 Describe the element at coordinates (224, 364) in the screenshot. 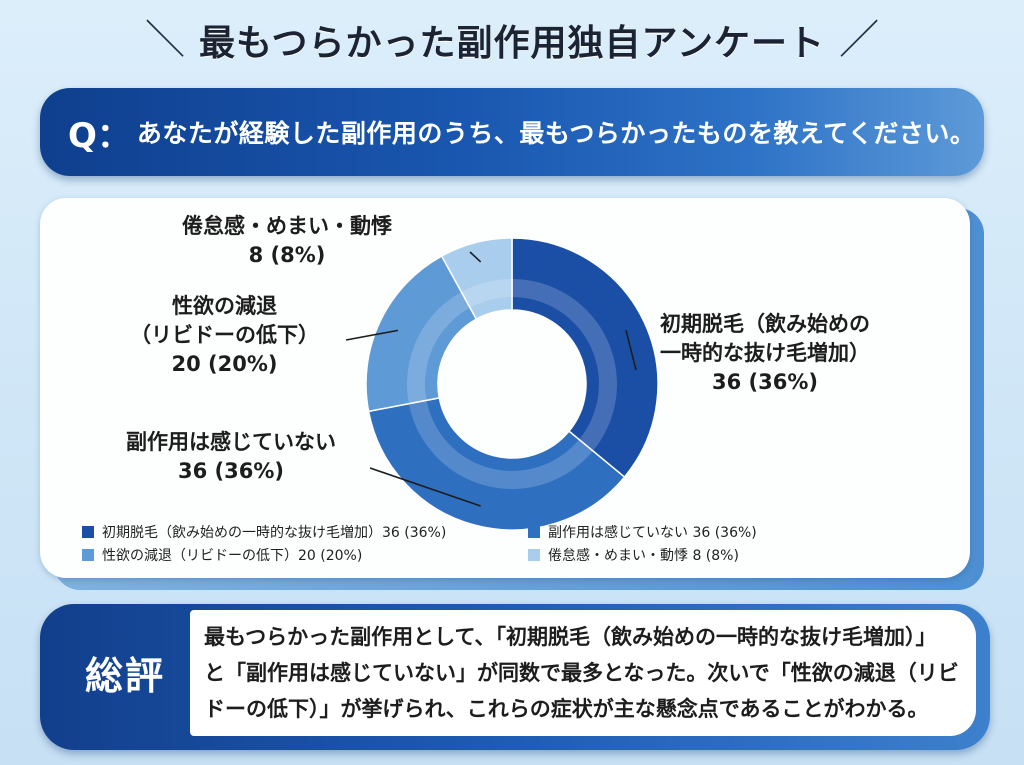

I see `callout-libido-decrease-value: 20 (20%)` at that location.